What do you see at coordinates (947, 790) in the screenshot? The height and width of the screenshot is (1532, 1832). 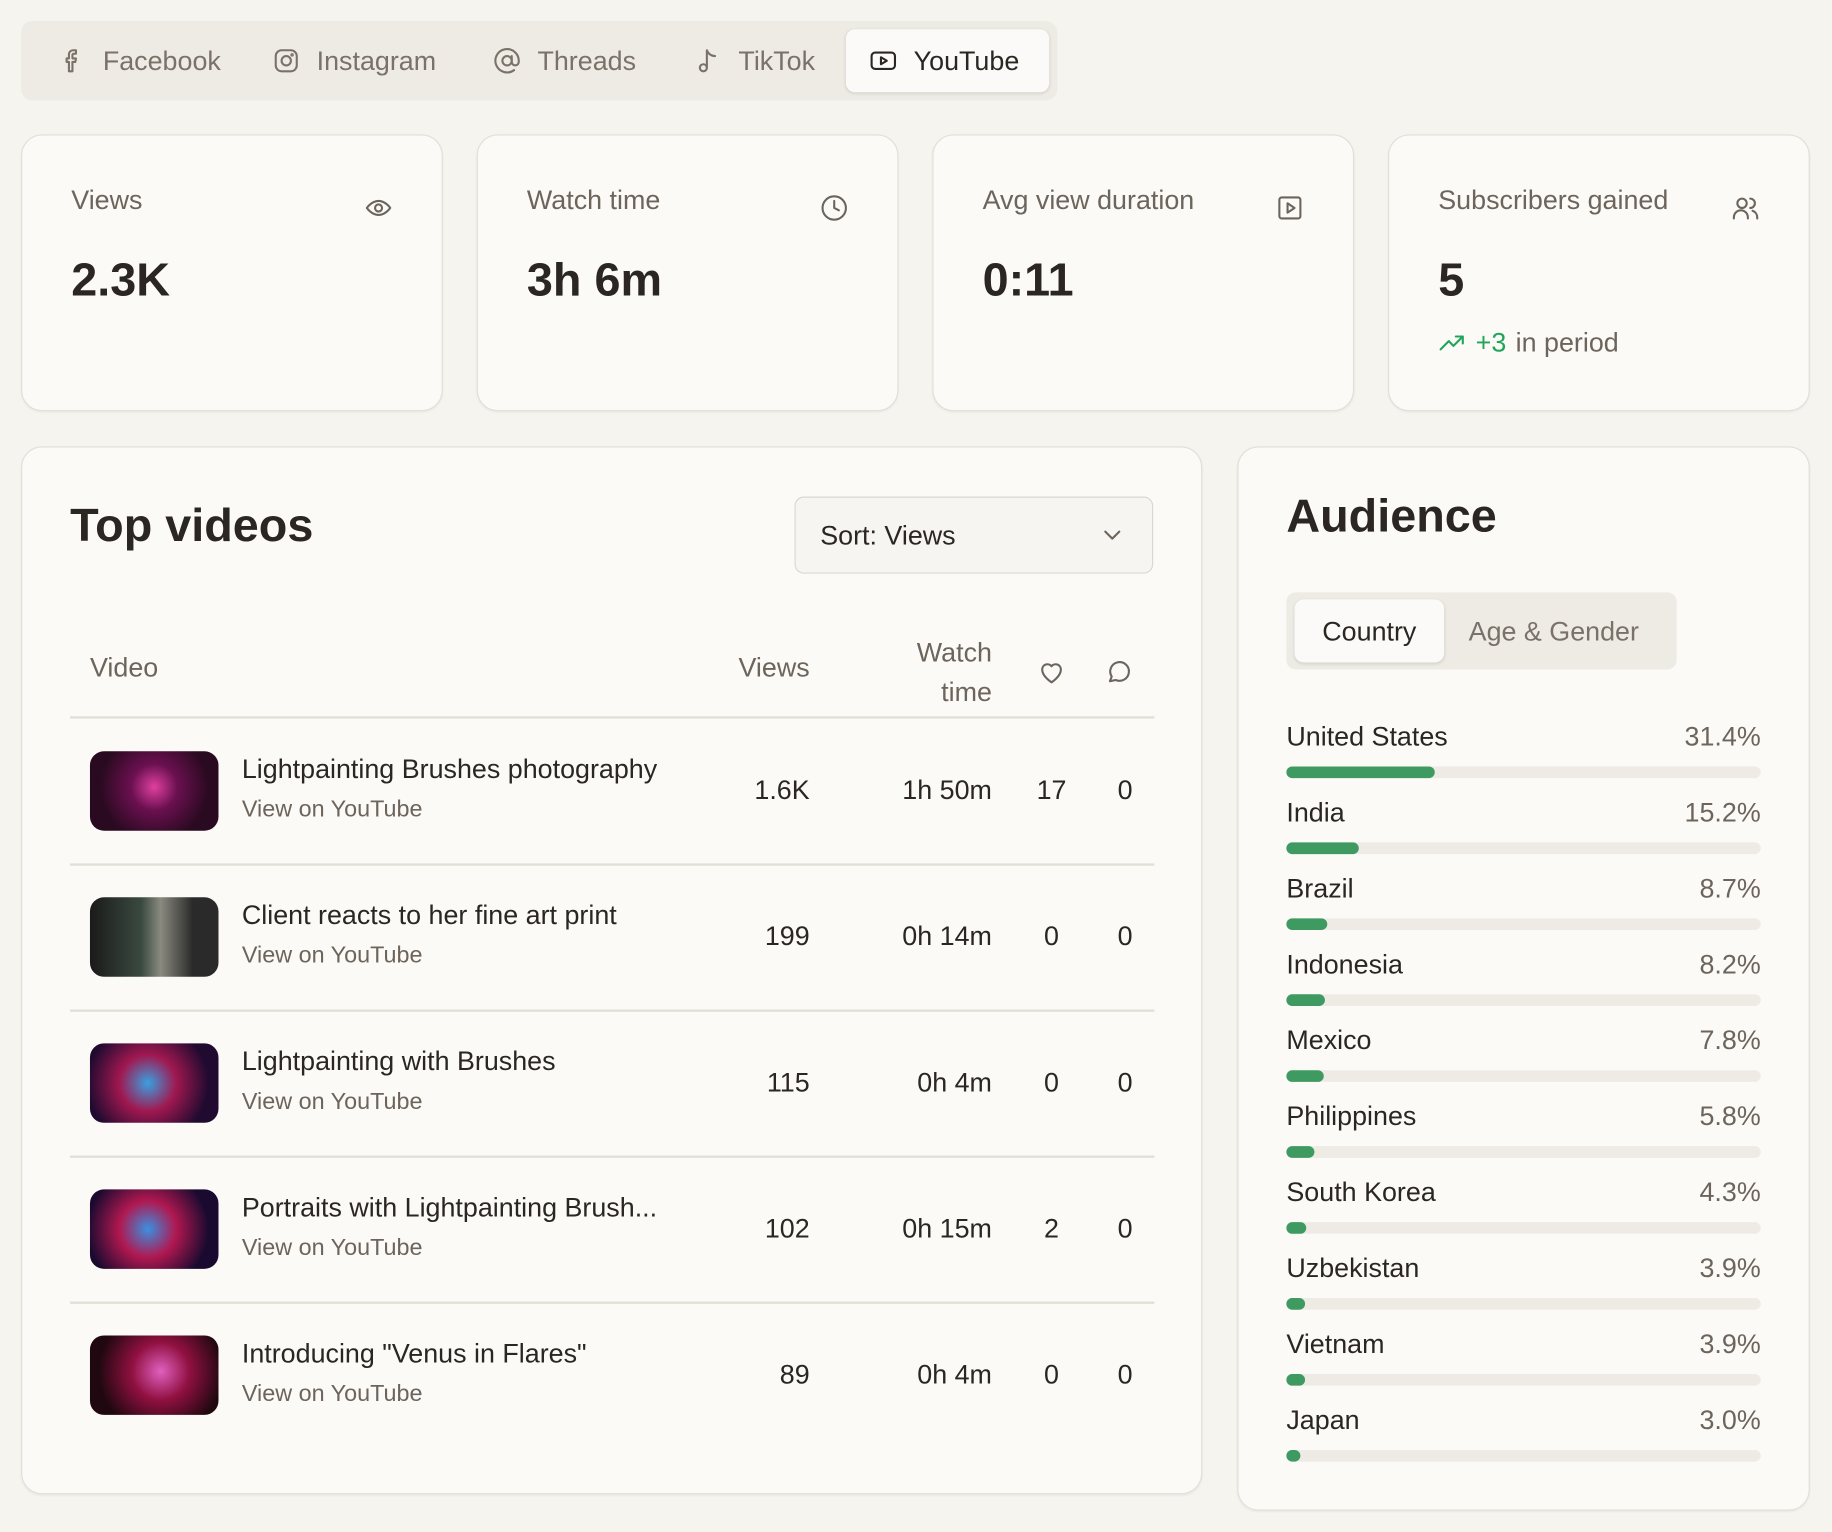 I see `watch-time: 1h 50m` at bounding box center [947, 790].